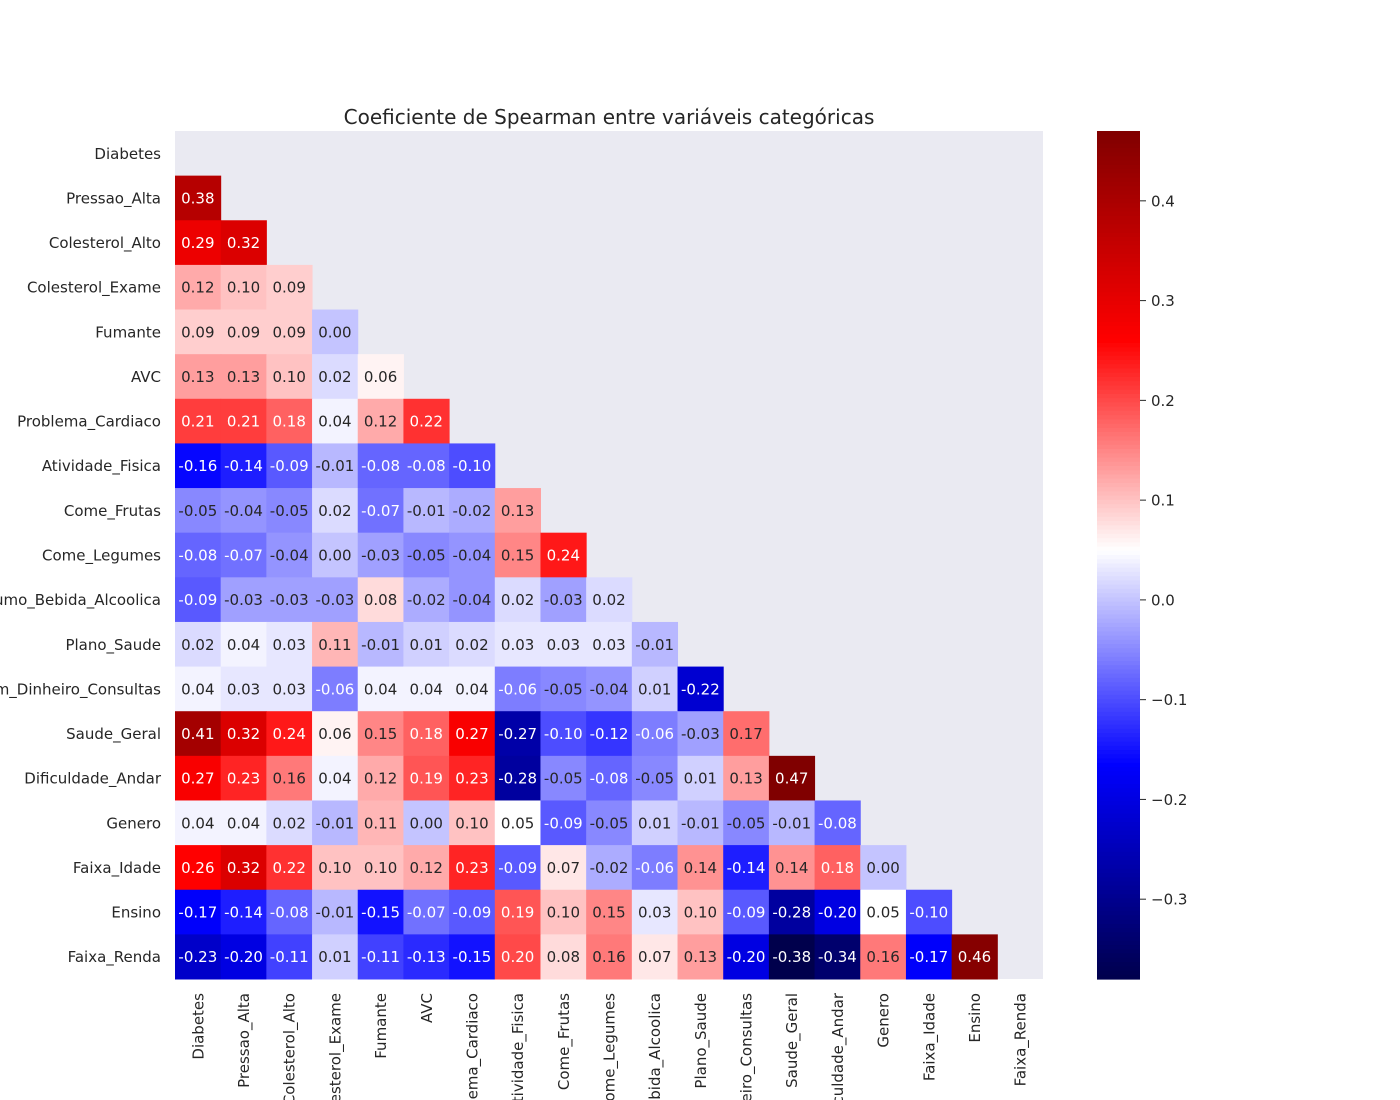  I want to click on cell-value-label: -0.15, so click(472, 957).